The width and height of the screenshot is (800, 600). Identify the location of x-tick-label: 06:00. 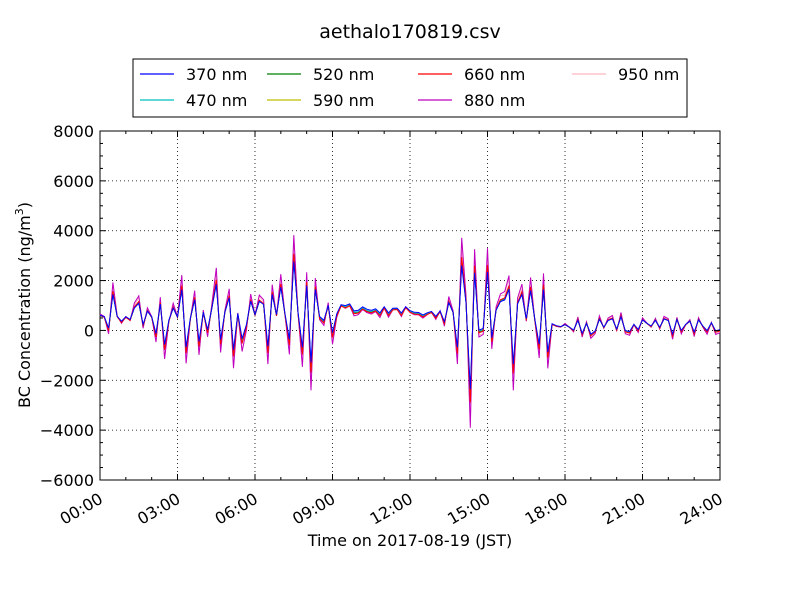
(236, 509).